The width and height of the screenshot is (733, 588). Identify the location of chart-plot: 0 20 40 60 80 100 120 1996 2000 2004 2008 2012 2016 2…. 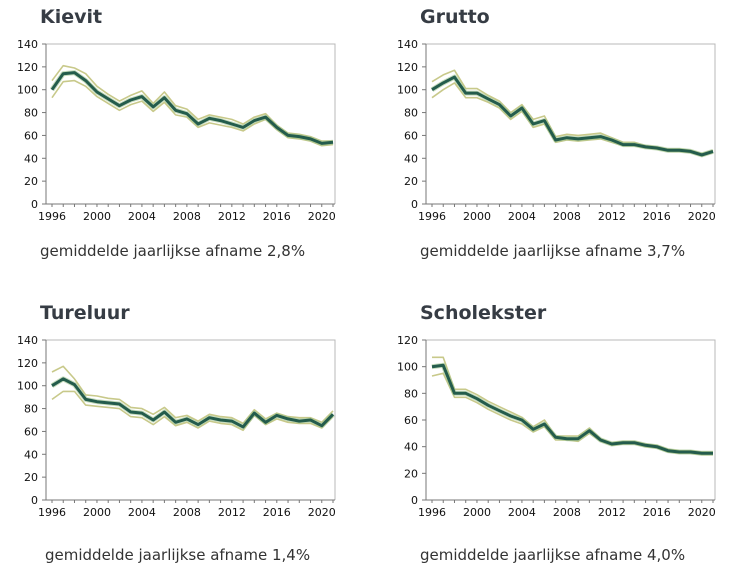
(556, 426).